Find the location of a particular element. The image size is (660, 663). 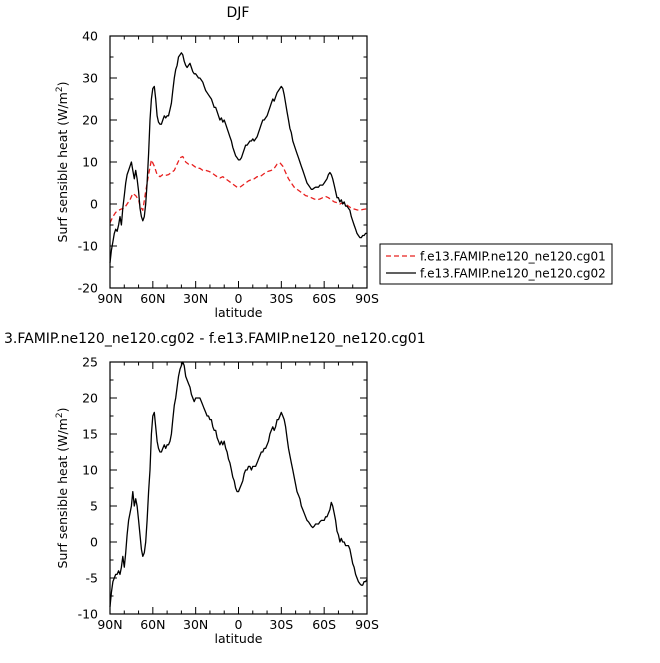

y-tick-label: 5 is located at coordinates (94, 506).